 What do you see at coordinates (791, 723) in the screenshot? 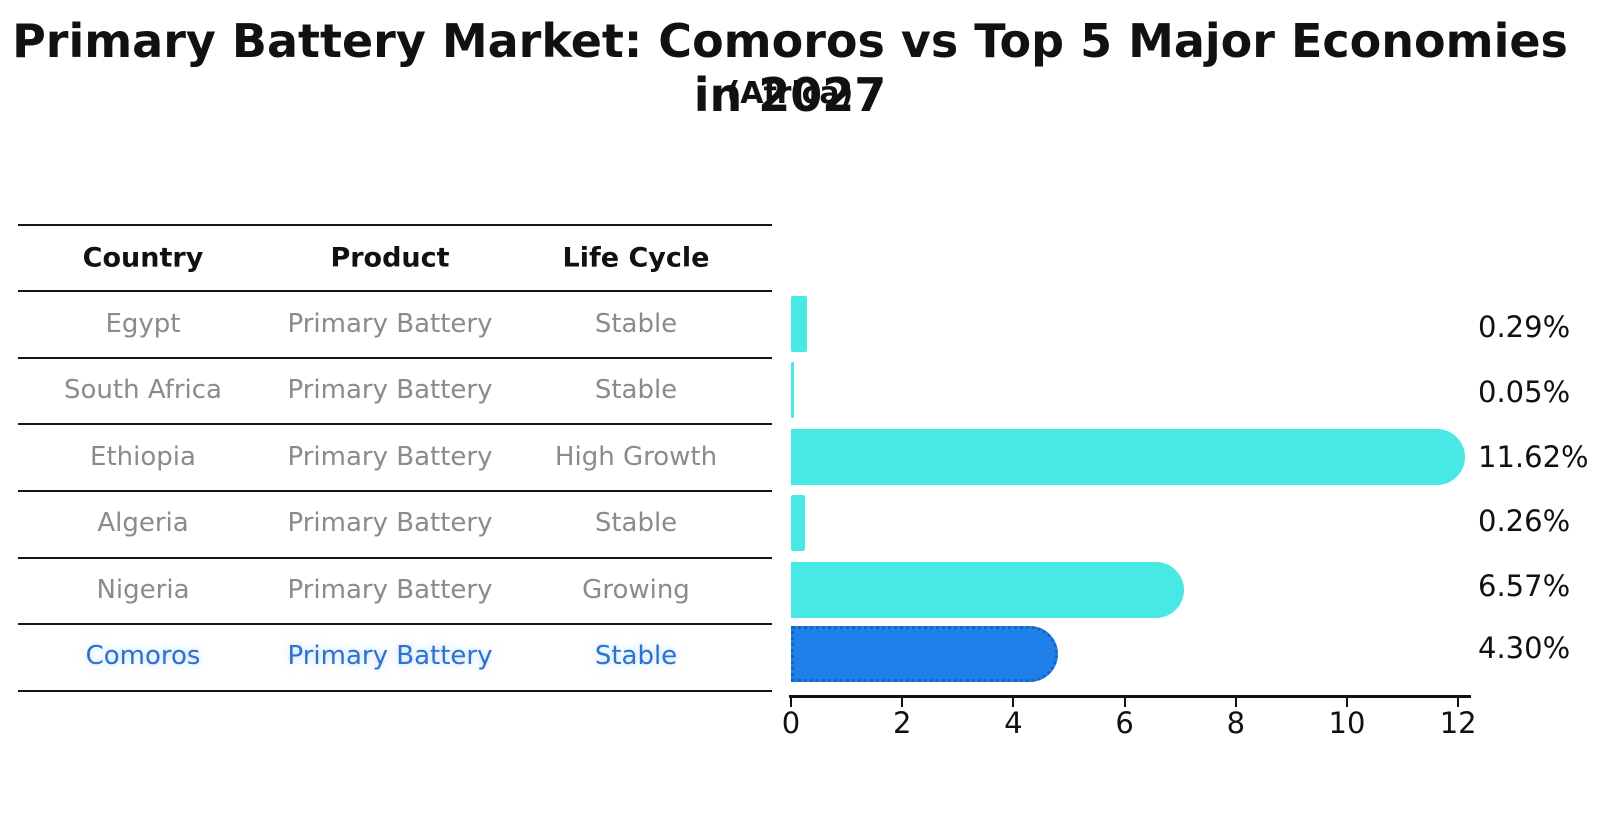
I see `x-tick-label: 0` at bounding box center [791, 723].